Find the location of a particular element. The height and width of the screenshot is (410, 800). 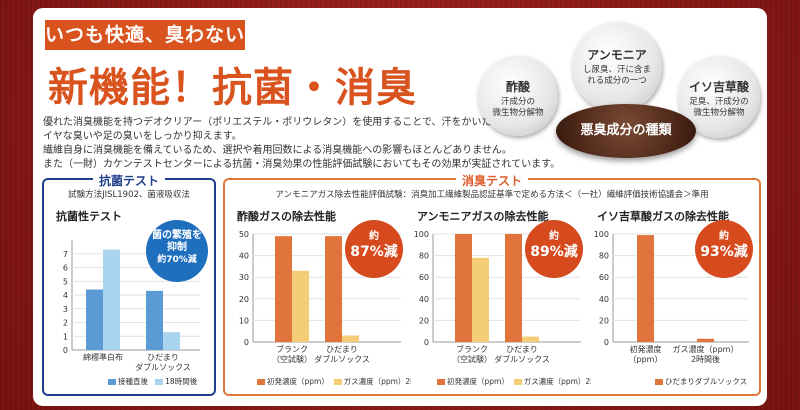

y-tick-label: 2 is located at coordinates (65, 323).